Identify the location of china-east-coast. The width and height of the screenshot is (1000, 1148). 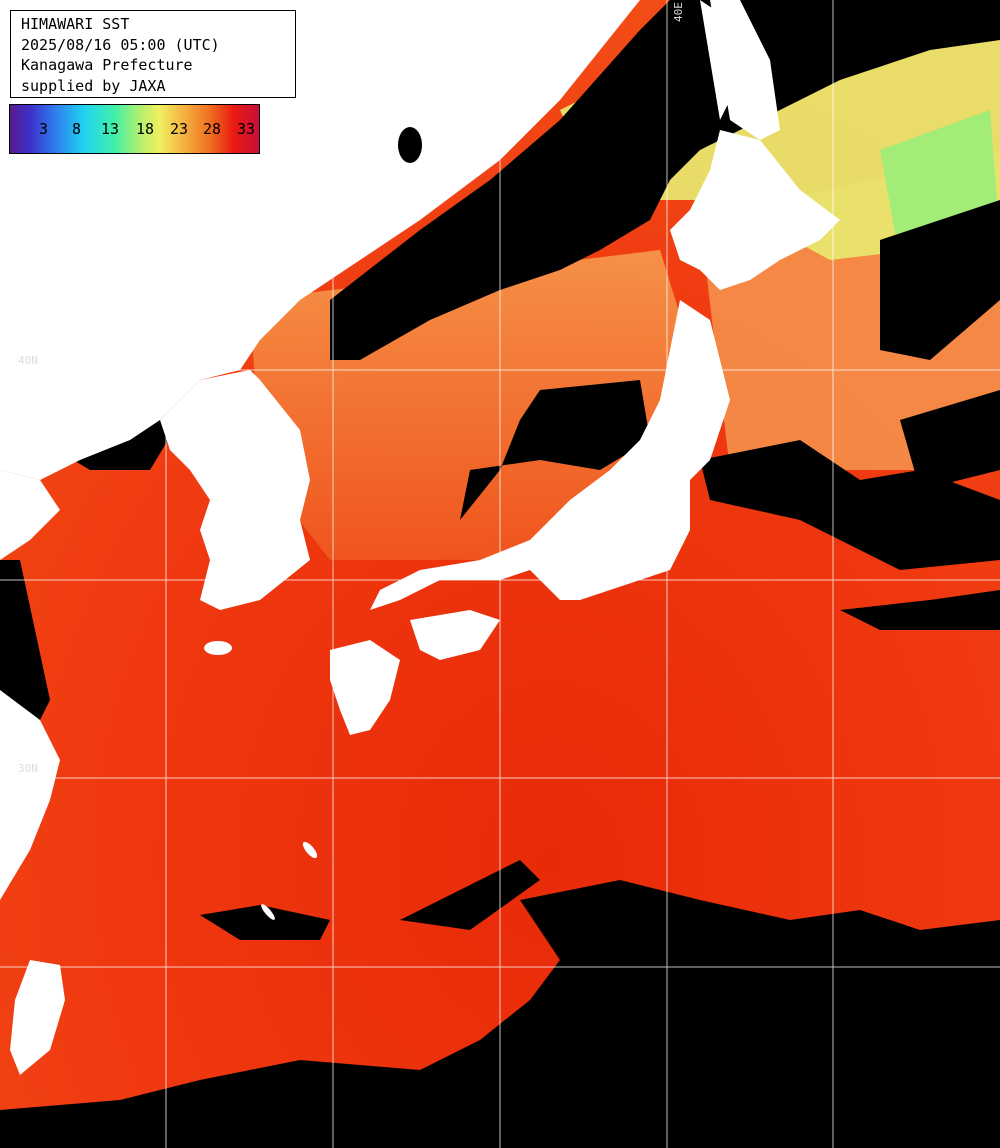
(30, 515).